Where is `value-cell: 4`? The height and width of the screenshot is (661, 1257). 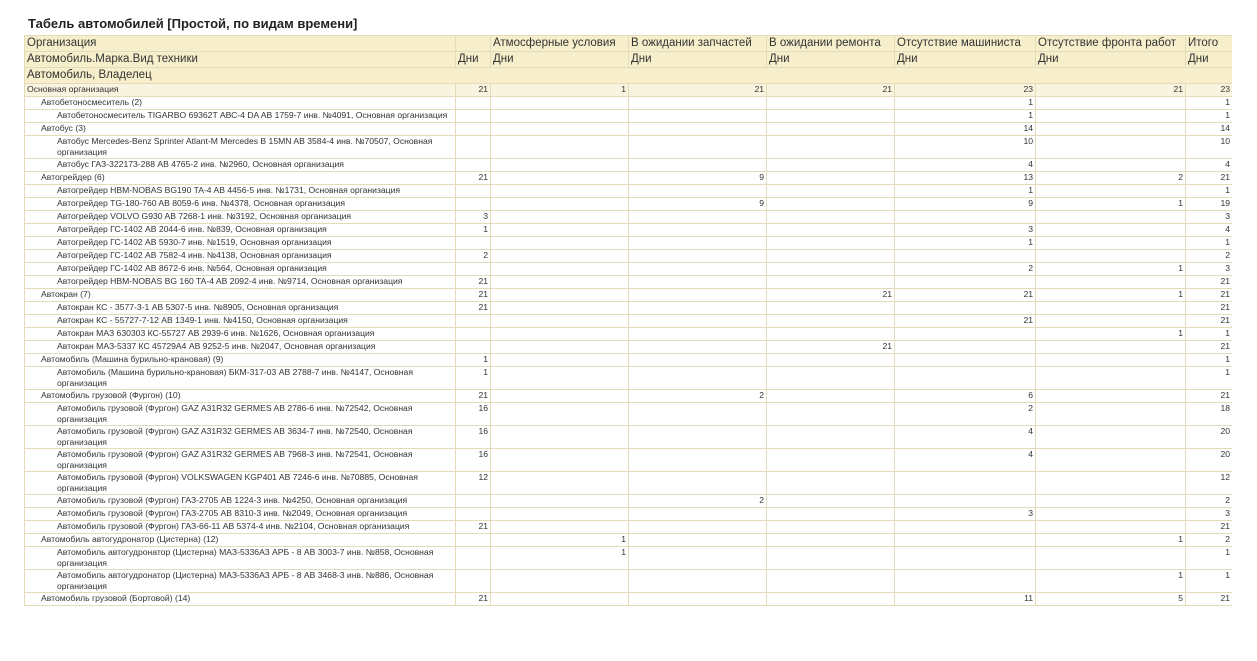 value-cell: 4 is located at coordinates (1208, 165).